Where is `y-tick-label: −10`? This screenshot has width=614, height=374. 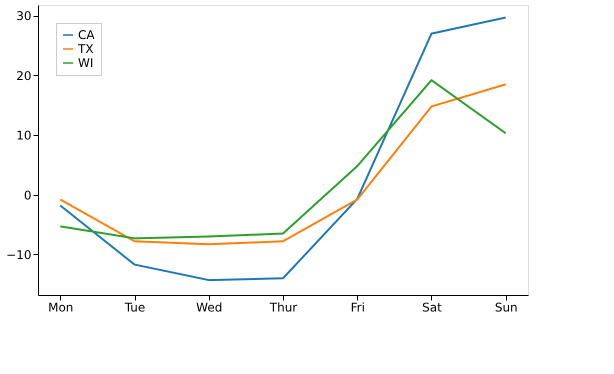 y-tick-label: −10 is located at coordinates (19, 255).